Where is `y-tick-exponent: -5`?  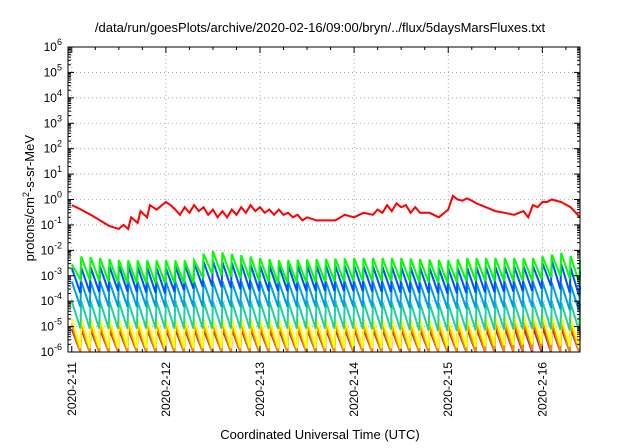
y-tick-exponent: -5 is located at coordinates (58, 322).